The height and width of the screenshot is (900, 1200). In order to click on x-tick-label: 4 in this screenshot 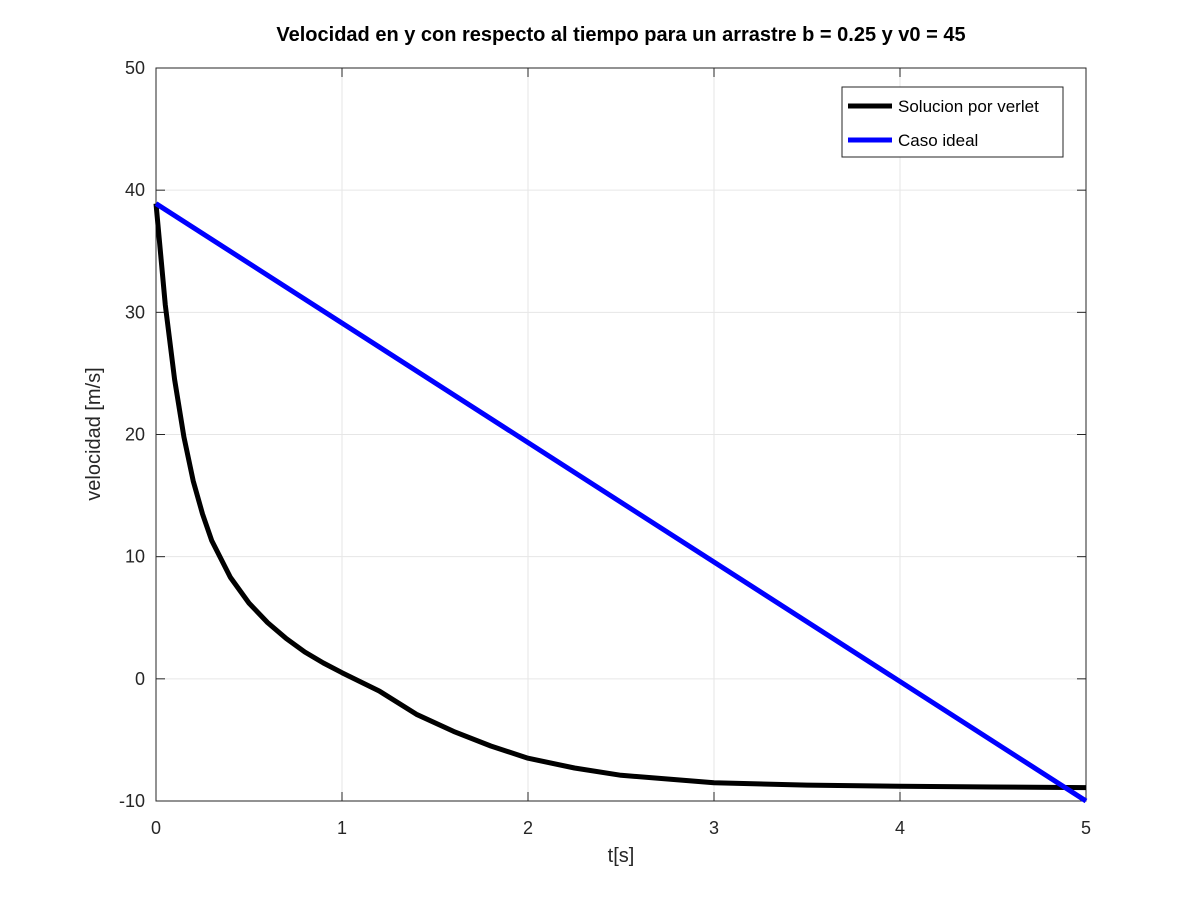, I will do `click(900, 828)`.